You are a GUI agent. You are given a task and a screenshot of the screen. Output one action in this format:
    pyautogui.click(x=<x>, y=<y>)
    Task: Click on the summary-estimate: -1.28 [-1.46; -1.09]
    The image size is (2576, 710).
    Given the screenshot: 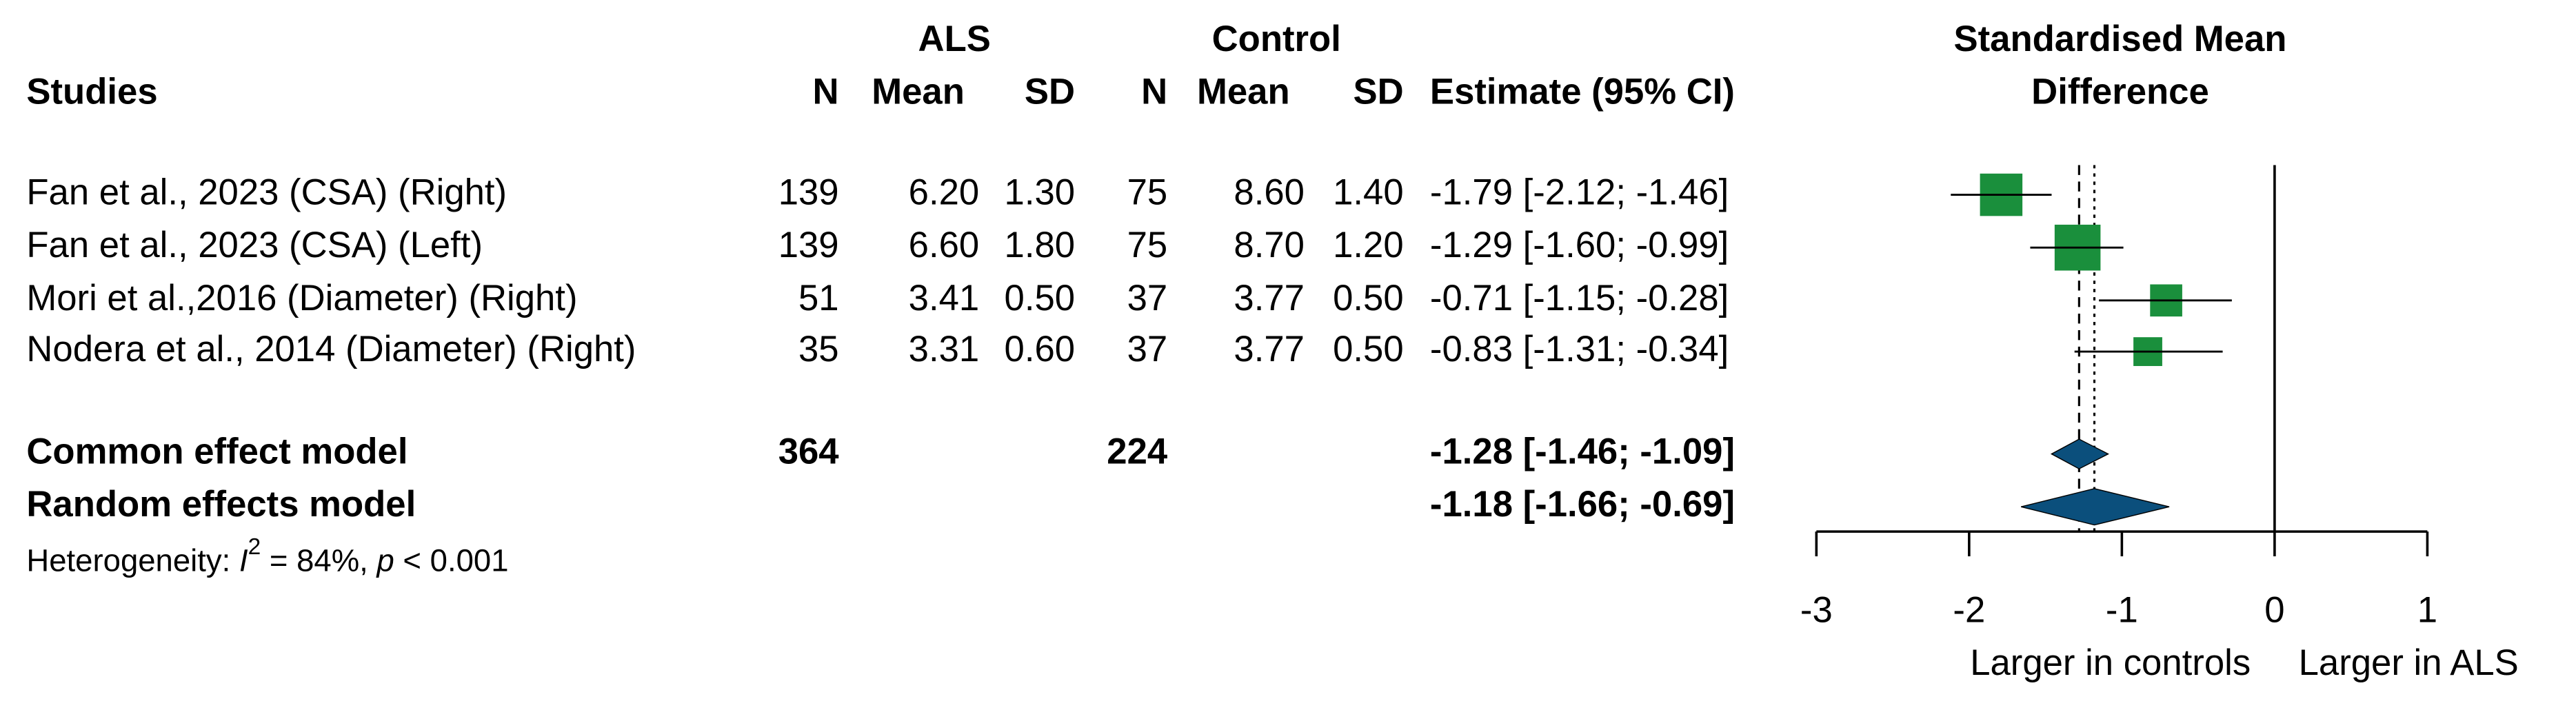 What is the action you would take?
    pyautogui.click(x=1582, y=451)
    